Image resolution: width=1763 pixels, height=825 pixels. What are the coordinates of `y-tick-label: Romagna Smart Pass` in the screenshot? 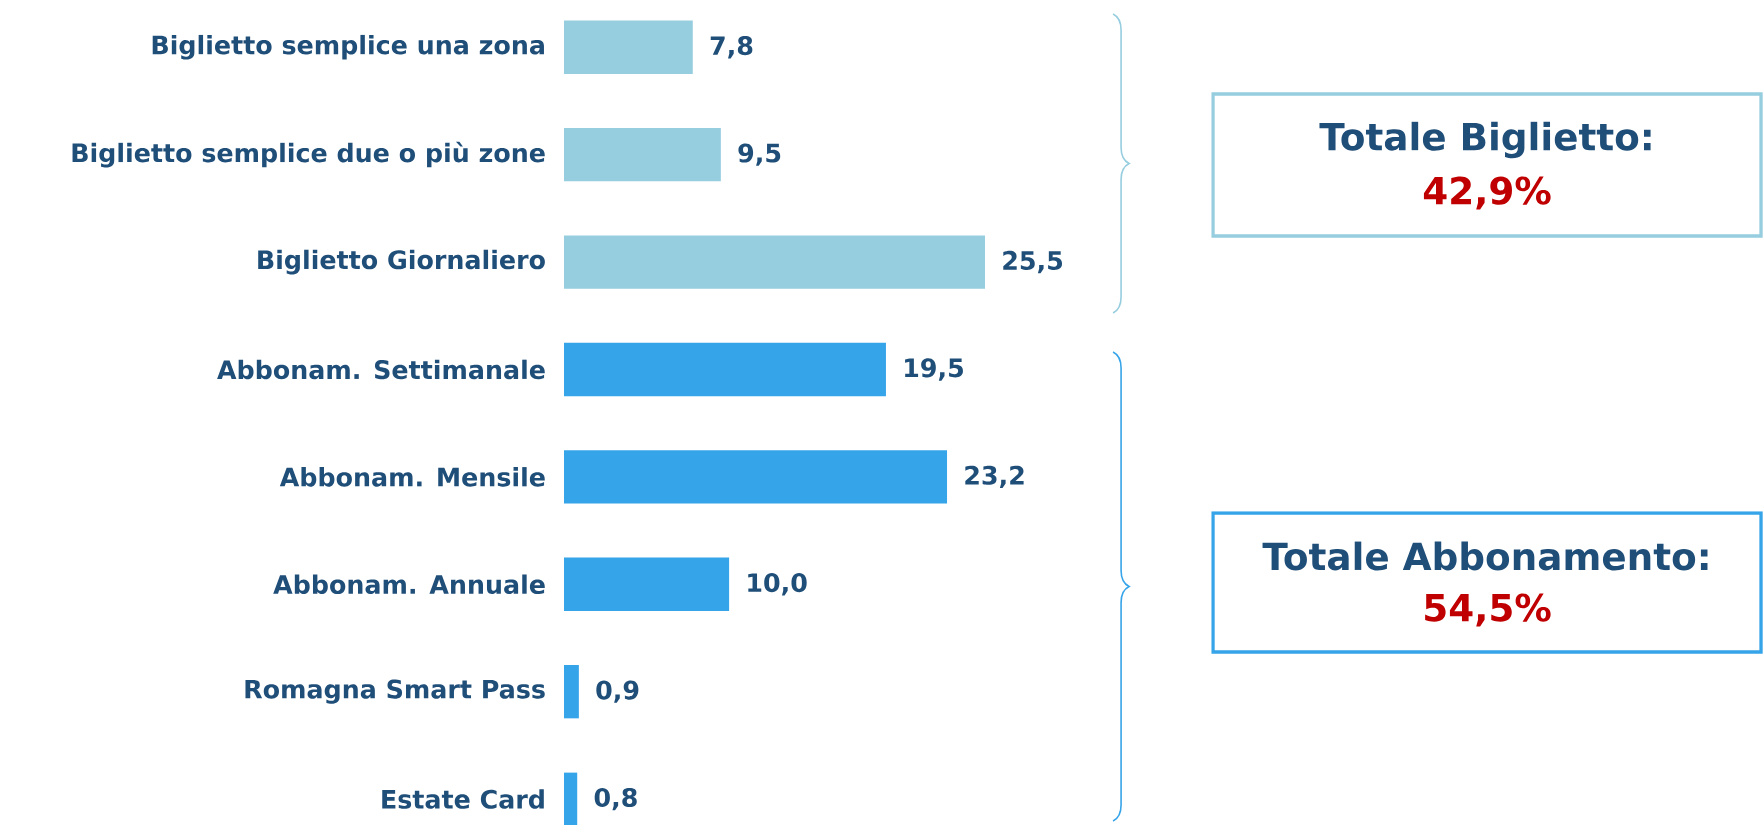 It's located at (395, 691).